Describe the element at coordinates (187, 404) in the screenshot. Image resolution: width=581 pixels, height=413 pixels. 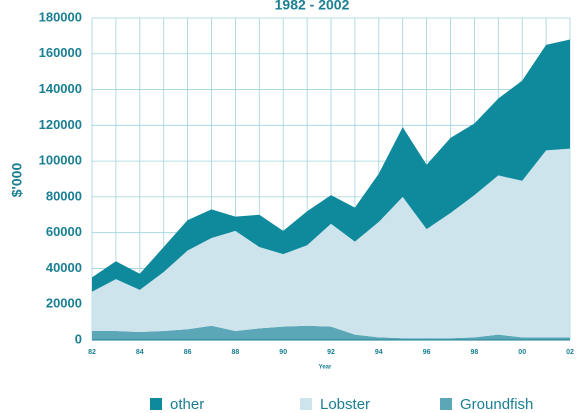
I see `legend-label: other` at that location.